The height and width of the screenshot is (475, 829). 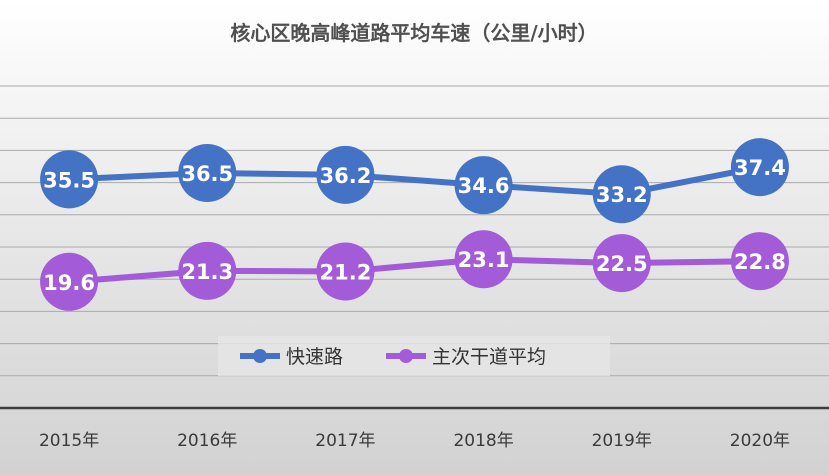 What do you see at coordinates (414, 441) in the screenshot?
I see `x-tick-labels: 2015年 2016年 2017年 2018年 2019年 2020年` at bounding box center [414, 441].